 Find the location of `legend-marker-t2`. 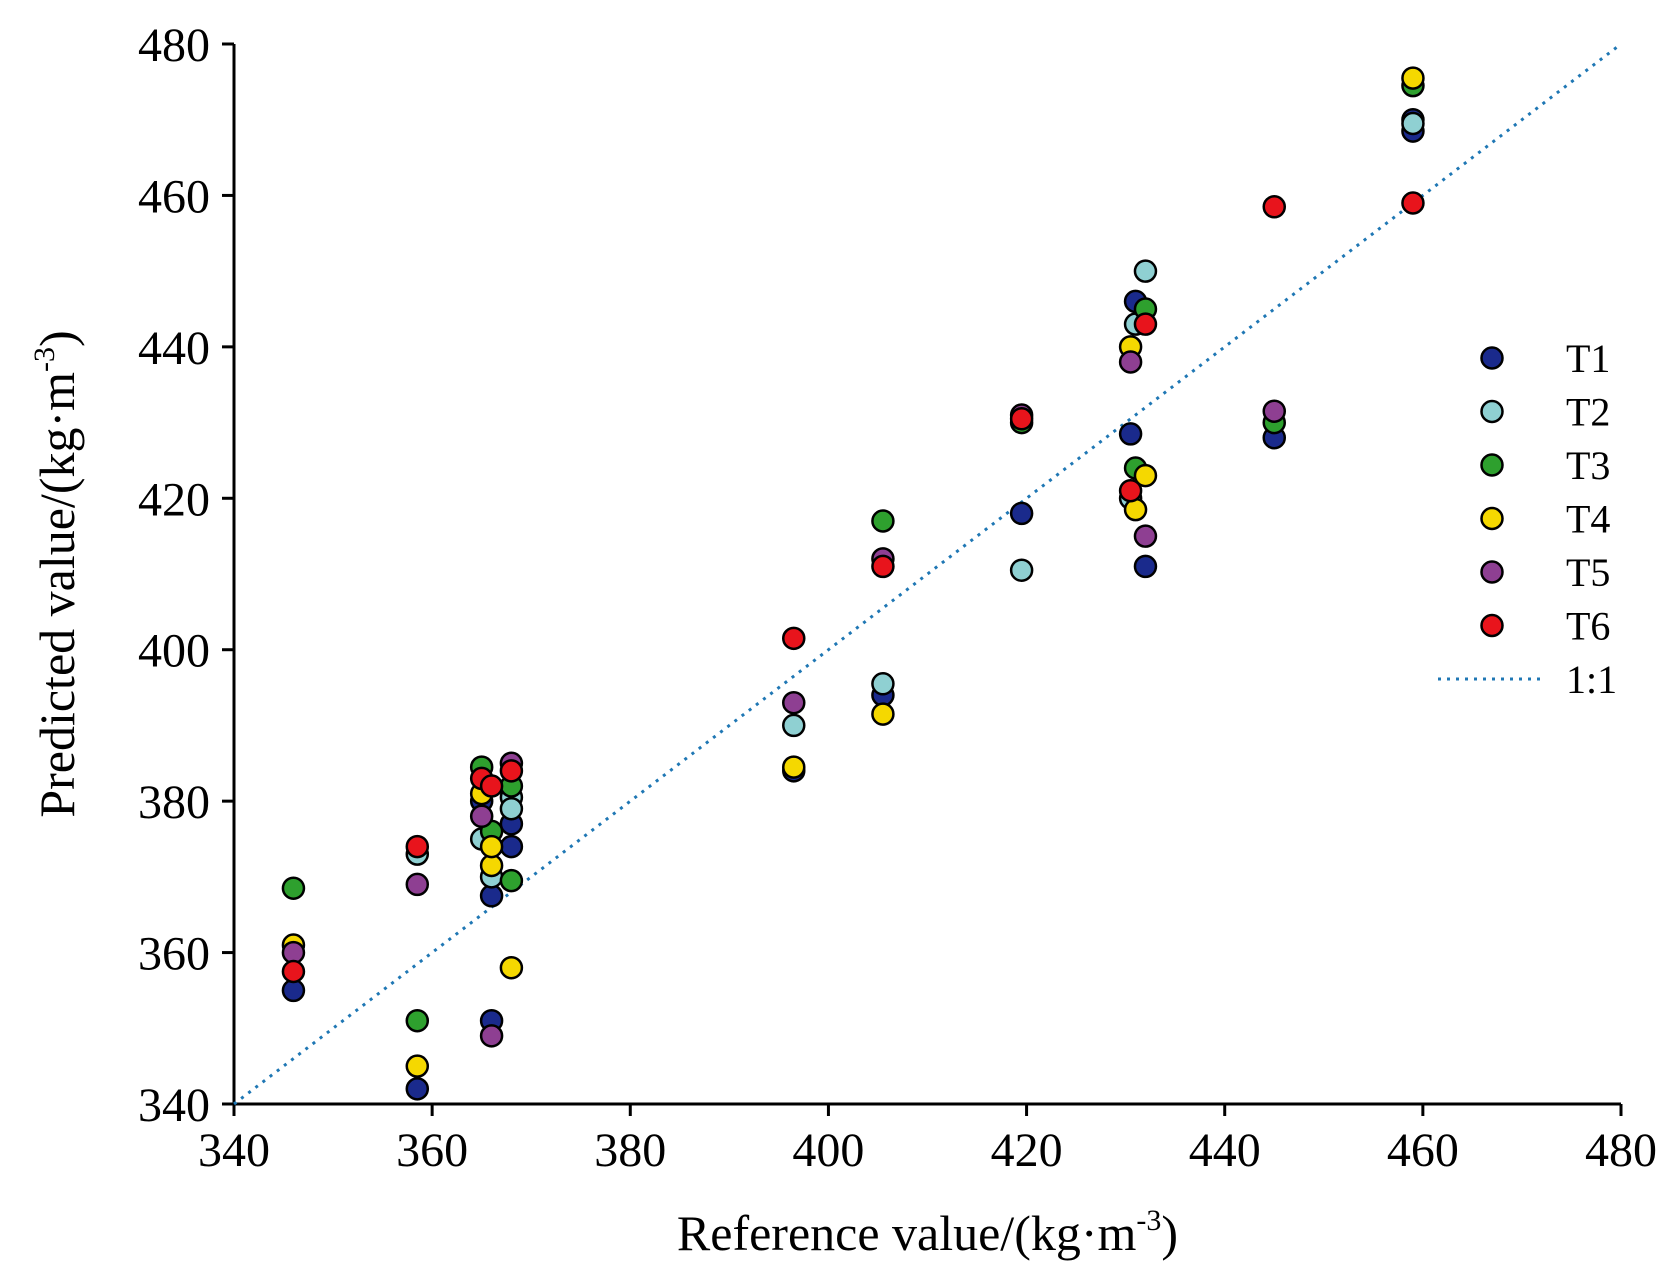

legend-marker-t2 is located at coordinates (1492, 411).